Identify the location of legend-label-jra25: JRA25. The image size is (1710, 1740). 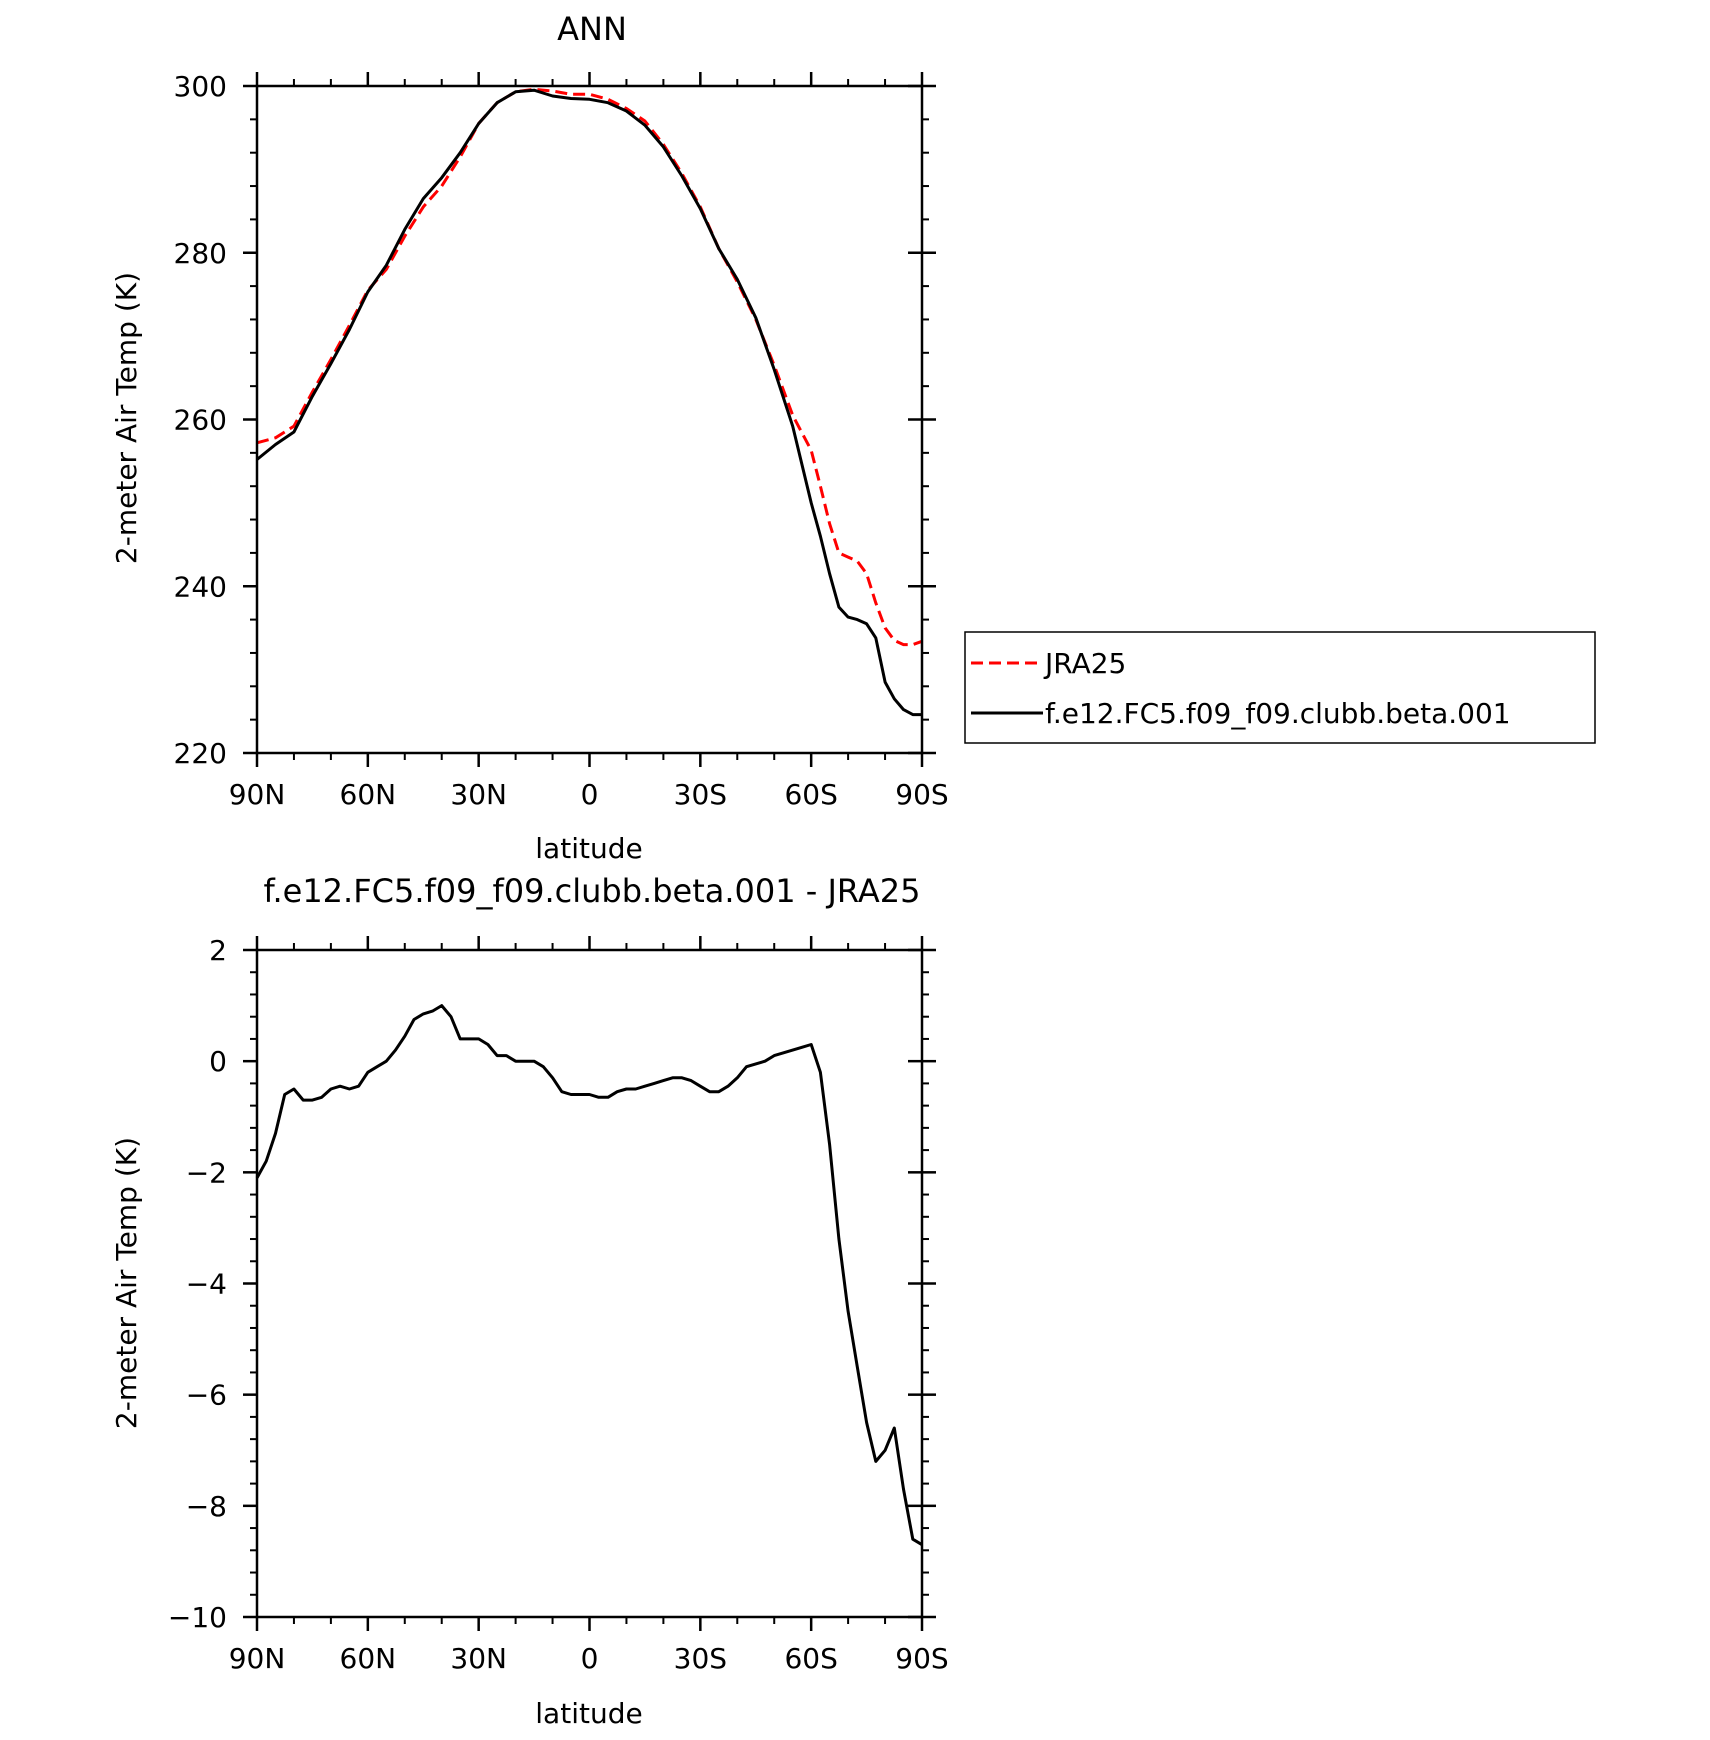
(1084, 663).